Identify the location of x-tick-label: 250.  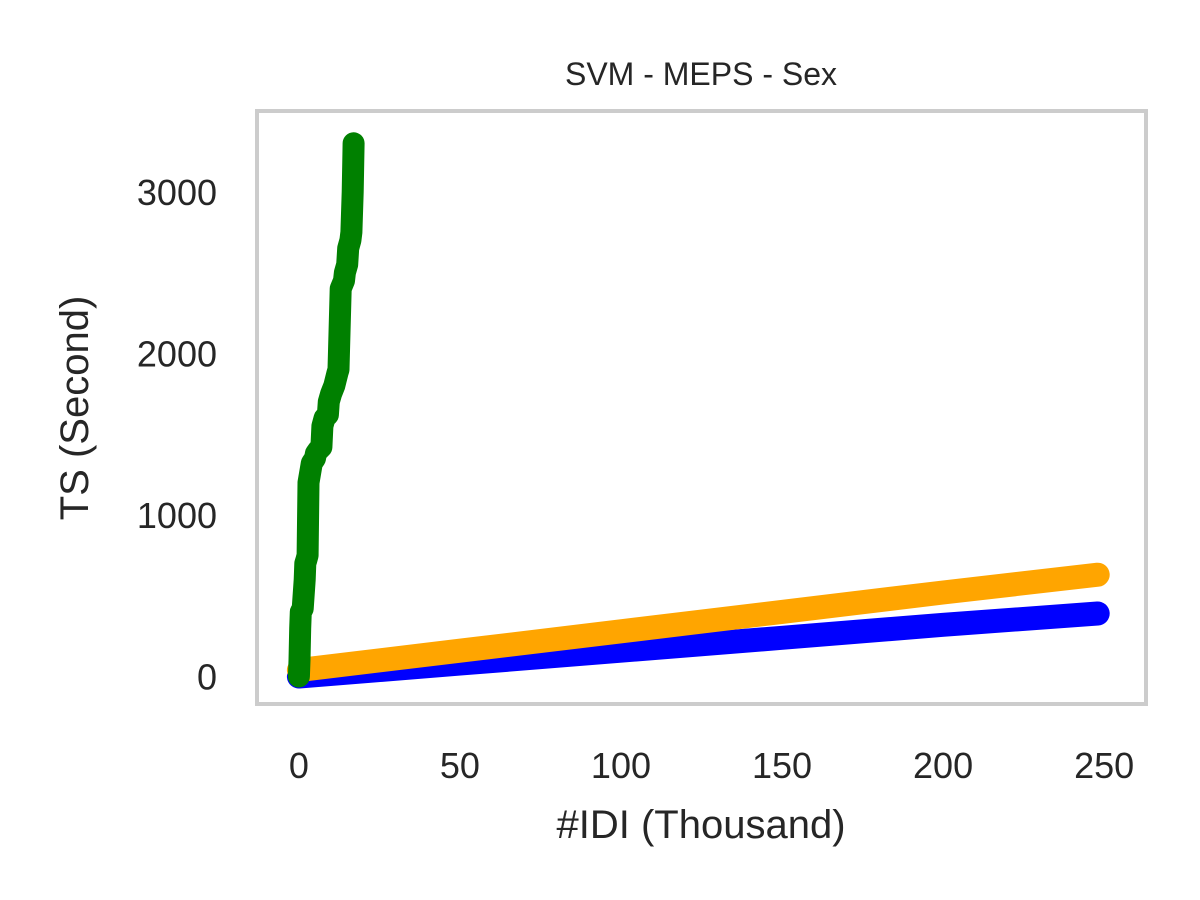
(1104, 765).